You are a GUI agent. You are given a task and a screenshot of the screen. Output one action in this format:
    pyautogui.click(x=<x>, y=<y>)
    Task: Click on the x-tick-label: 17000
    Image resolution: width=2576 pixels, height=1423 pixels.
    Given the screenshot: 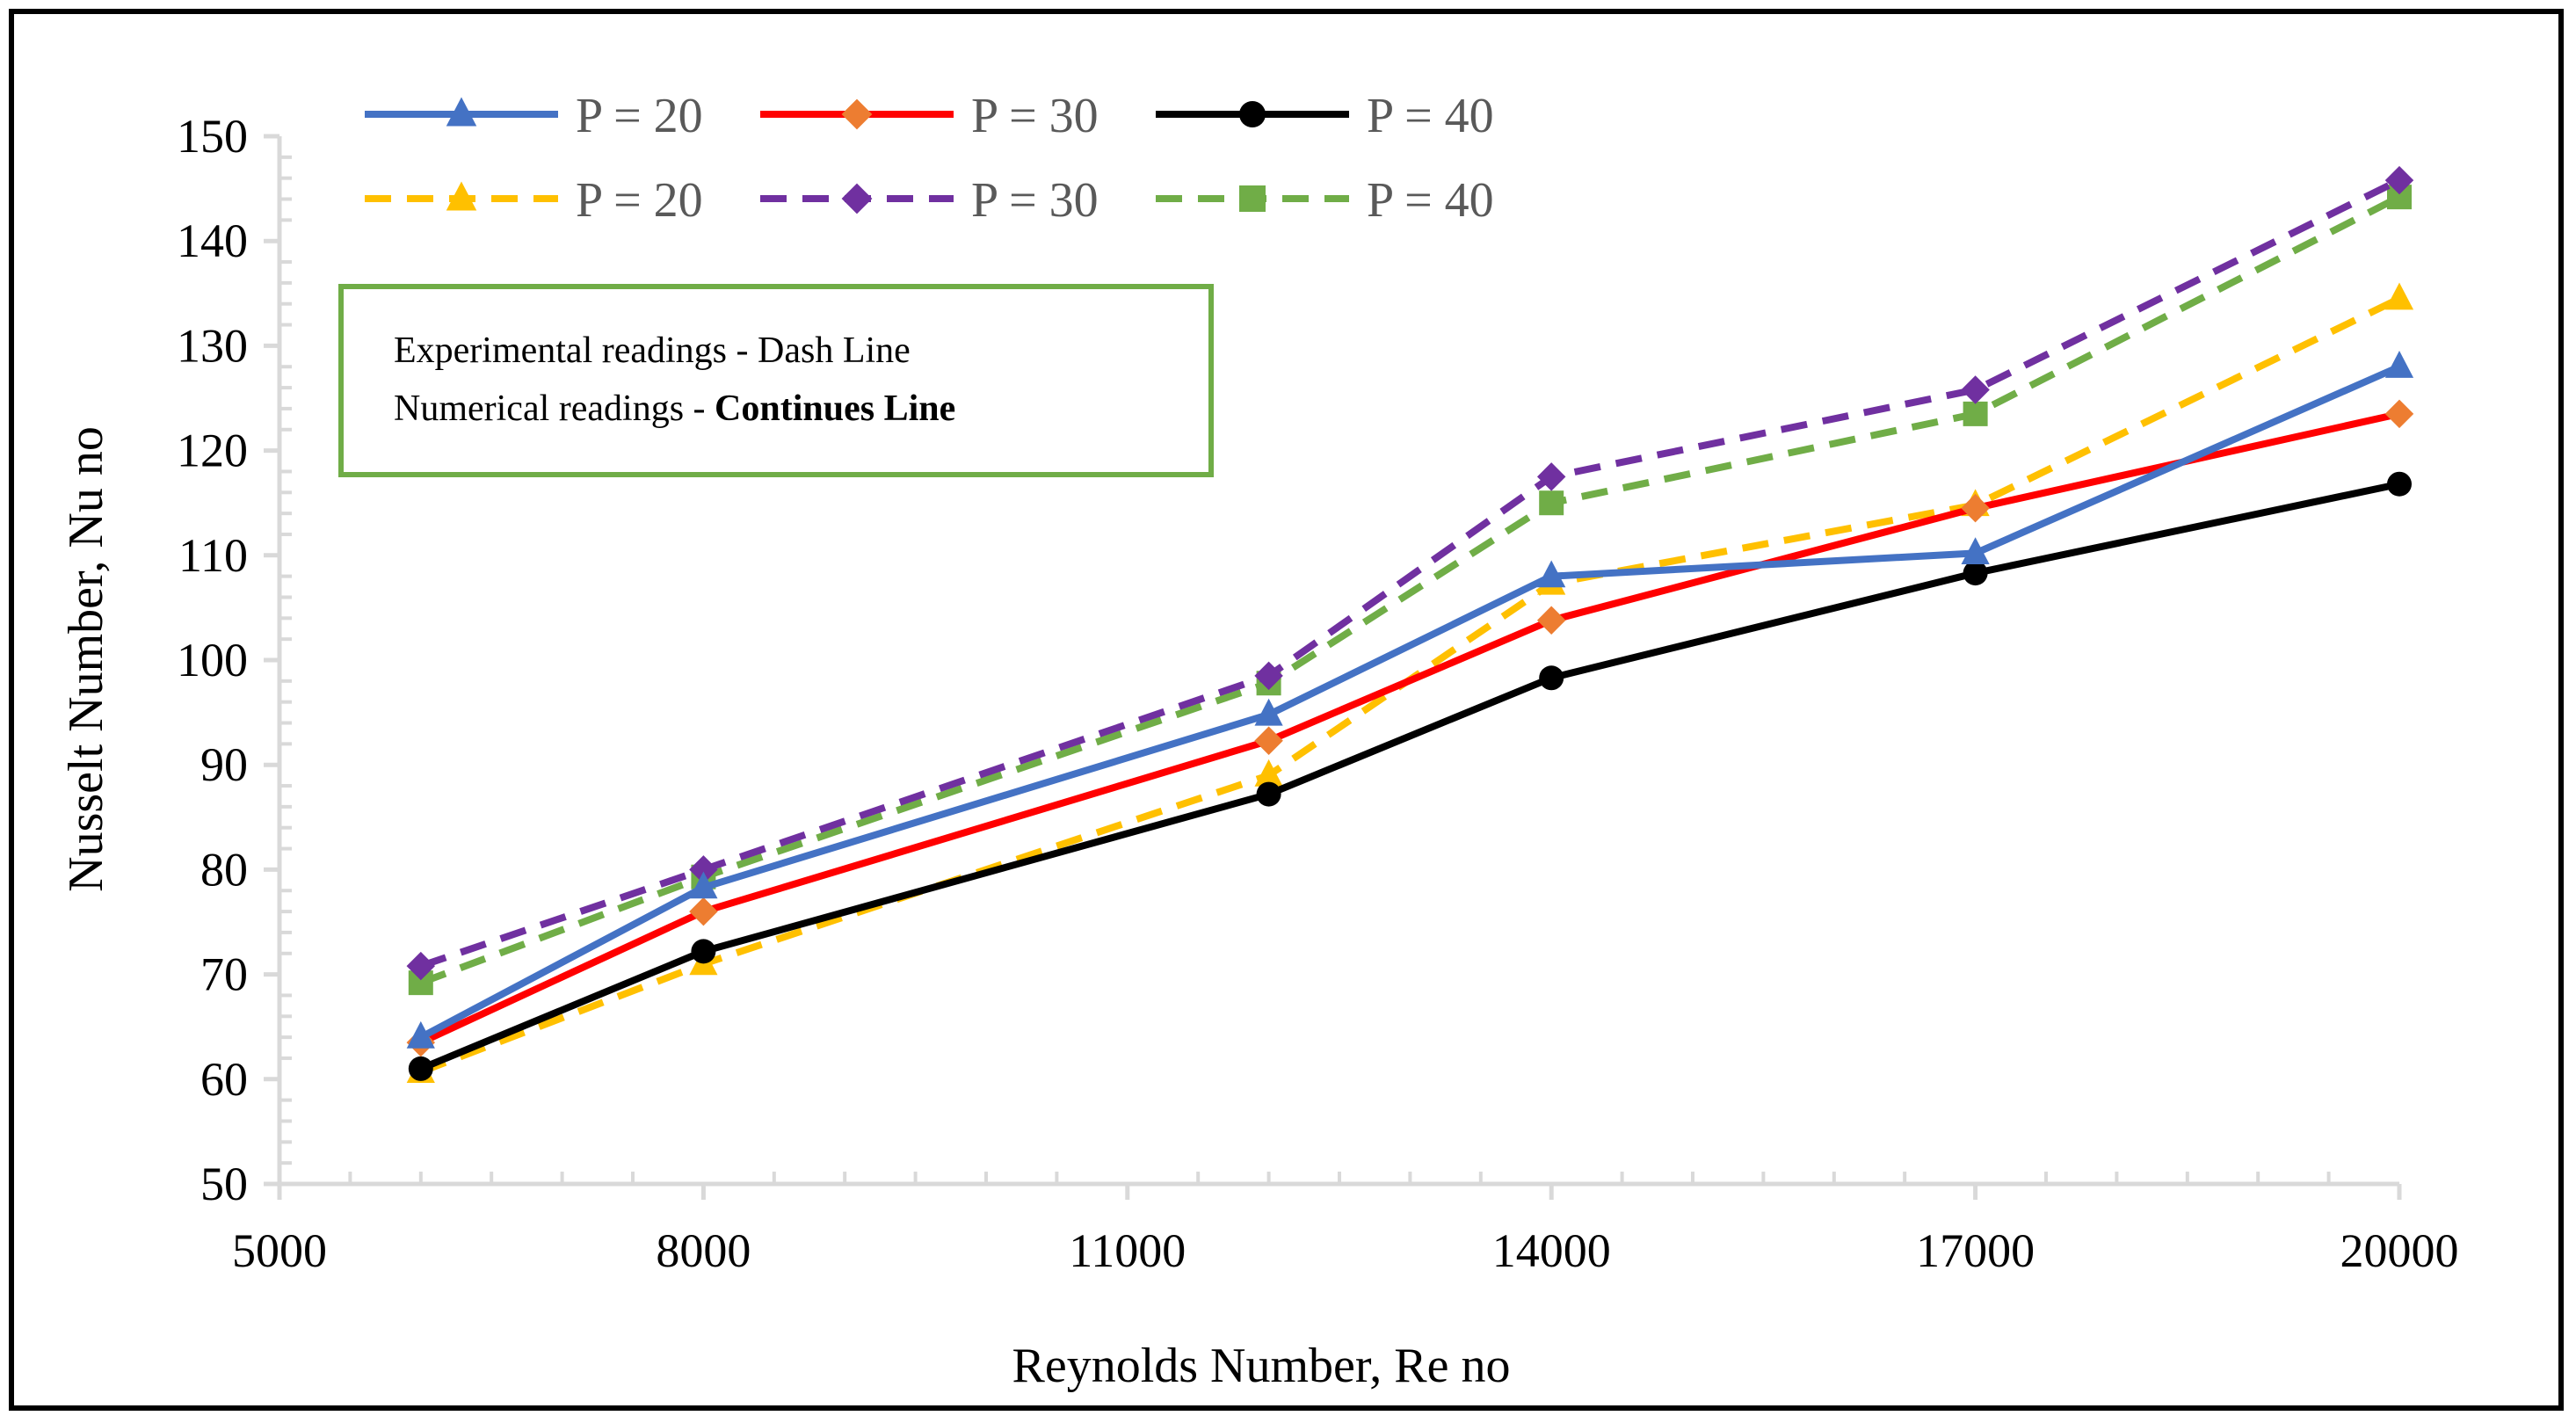 What is the action you would take?
    pyautogui.click(x=1975, y=1250)
    